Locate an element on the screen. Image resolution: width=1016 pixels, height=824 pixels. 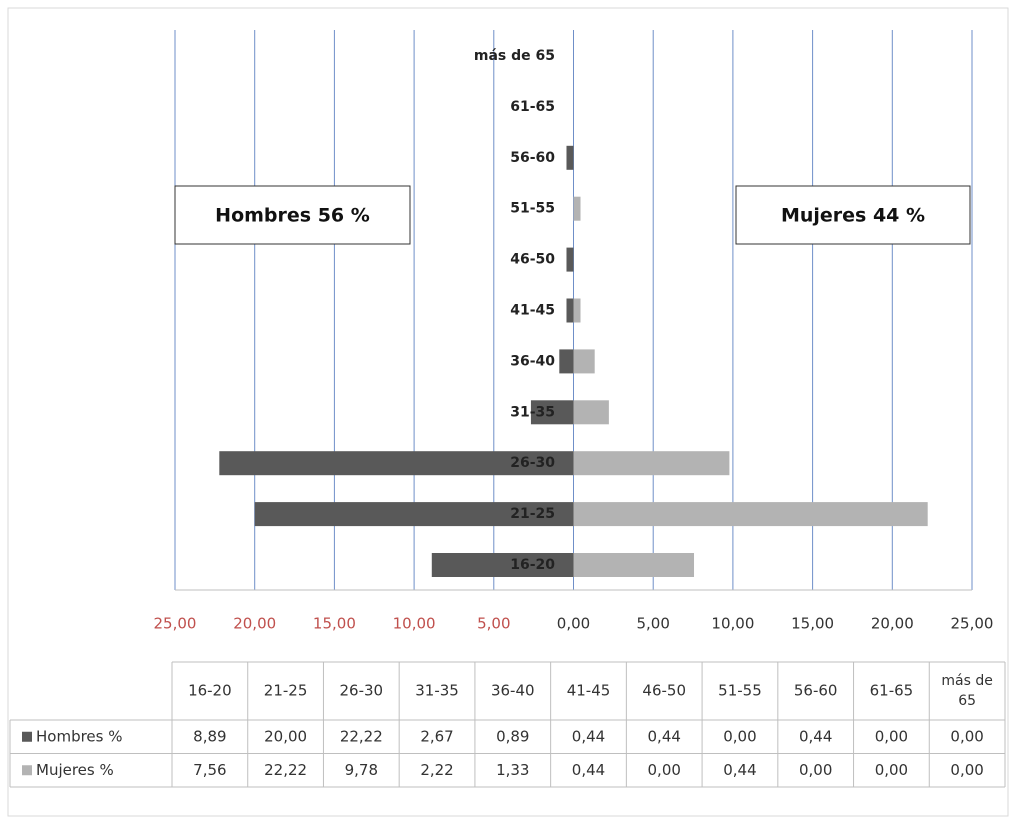
table-header: 21-25 is located at coordinates (286, 691).